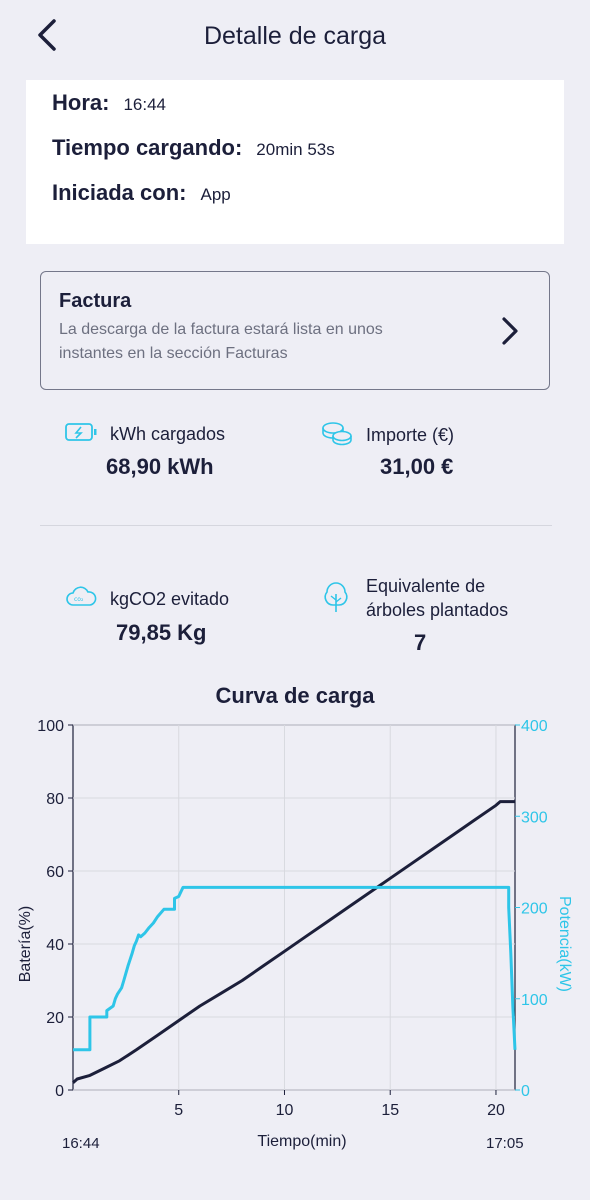 Image resolution: width=590 pixels, height=1200 pixels. I want to click on chevron-left-icon, so click(47, 37).